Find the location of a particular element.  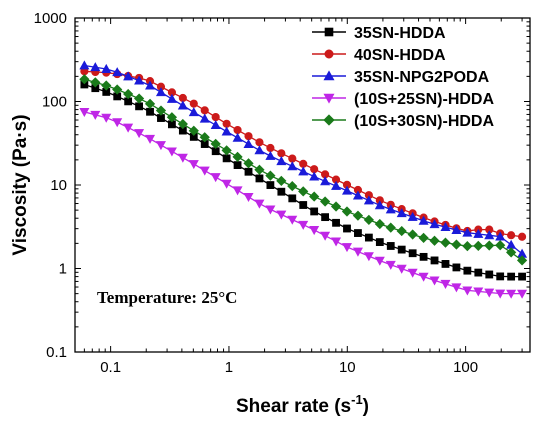

legend-label: (10S+30SN)-HDDA is located at coordinates (424, 121).